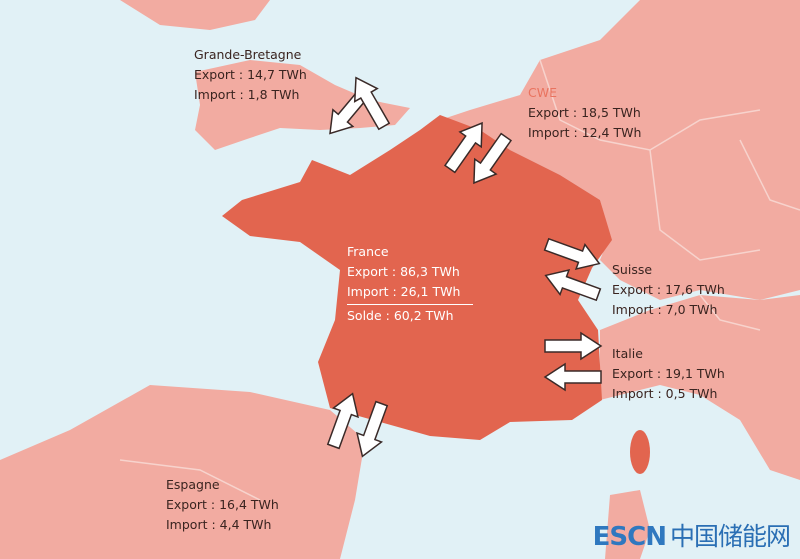  What do you see at coordinates (193, 484) in the screenshot?
I see `region-name: Espagne` at bounding box center [193, 484].